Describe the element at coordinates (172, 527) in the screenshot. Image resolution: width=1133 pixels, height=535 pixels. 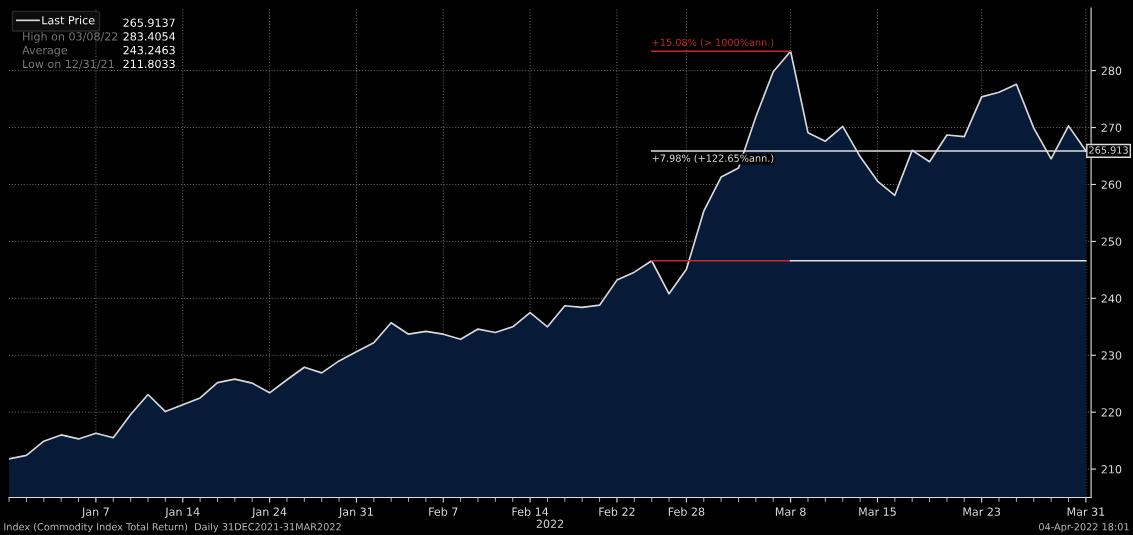
I see `text: Index (Commodity Index Total Return) Daily 31DEC2021-31MAR2022` at that location.